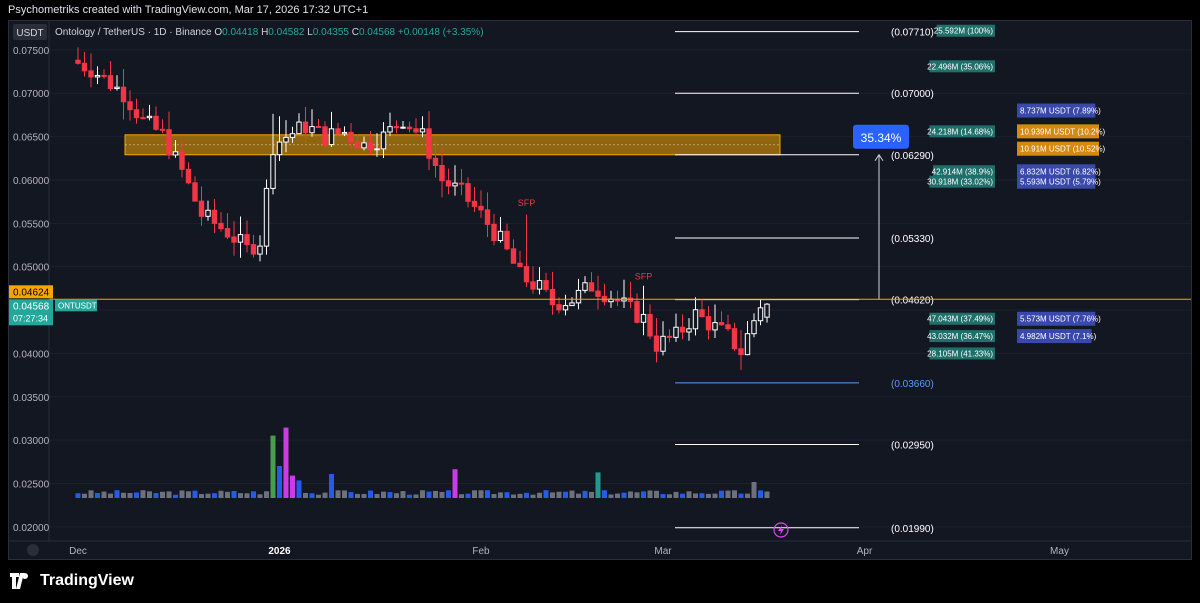 Image resolution: width=1200 pixels, height=603 pixels. I want to click on ticker-tag, so click(76, 305).